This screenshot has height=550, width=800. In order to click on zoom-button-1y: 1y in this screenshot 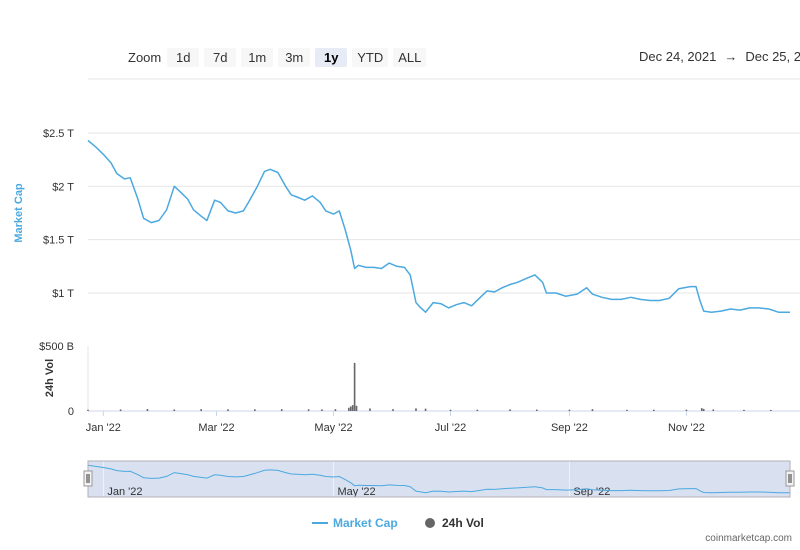, I will do `click(331, 57)`.